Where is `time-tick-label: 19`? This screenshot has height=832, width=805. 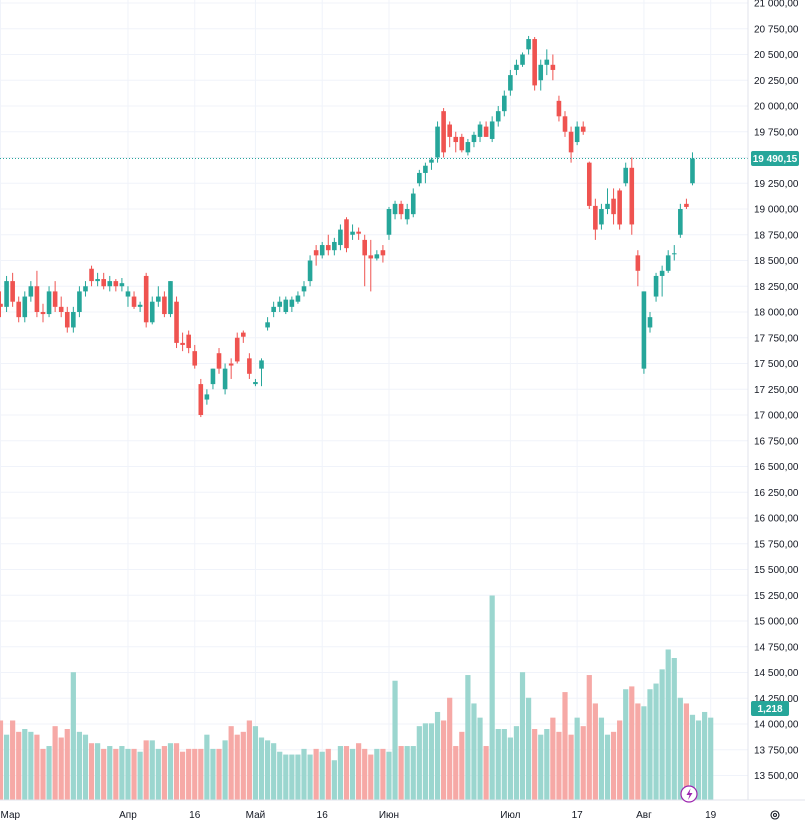 time-tick-label: 19 is located at coordinates (711, 815).